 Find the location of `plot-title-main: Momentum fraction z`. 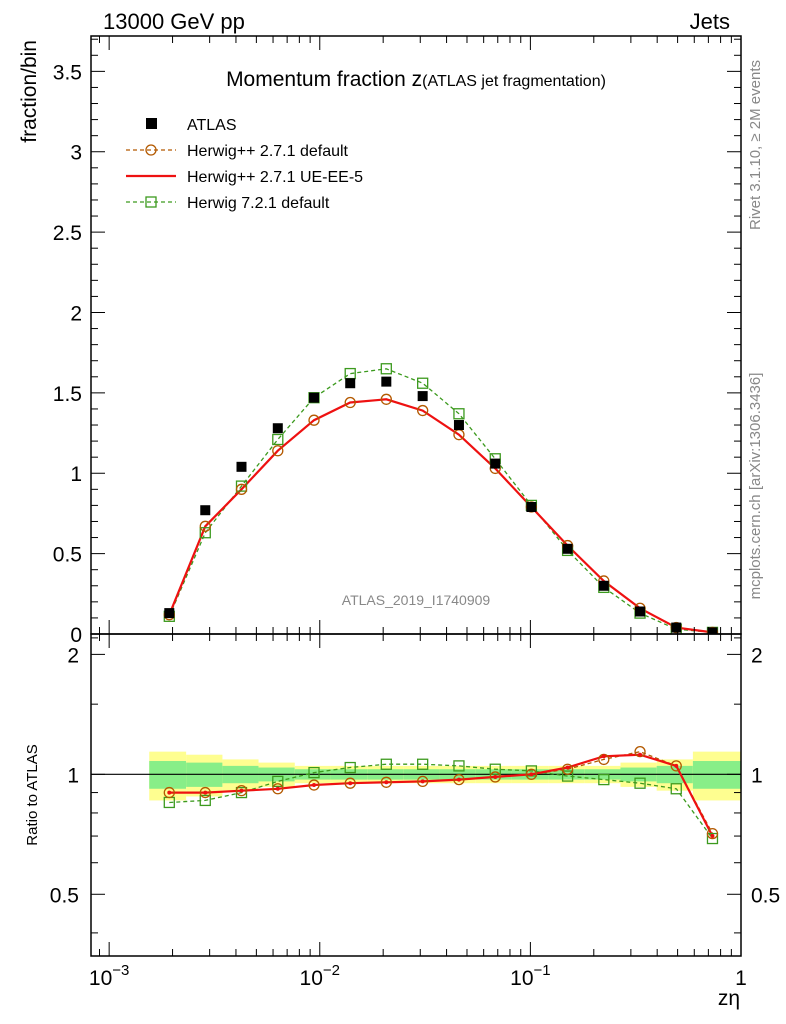

plot-title-main: Momentum fraction z is located at coordinates (324, 79).